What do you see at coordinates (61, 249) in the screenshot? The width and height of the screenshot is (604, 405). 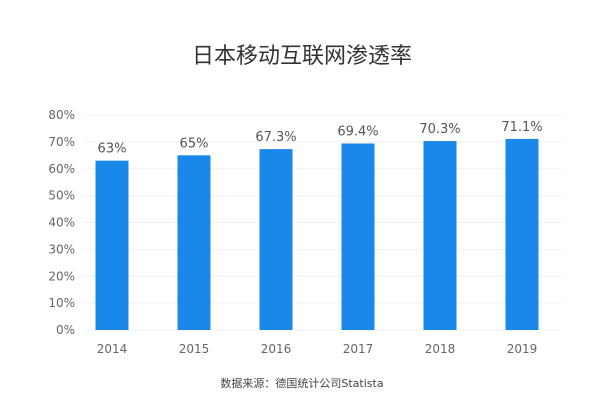 I see `y-tick-label: 30%` at bounding box center [61, 249].